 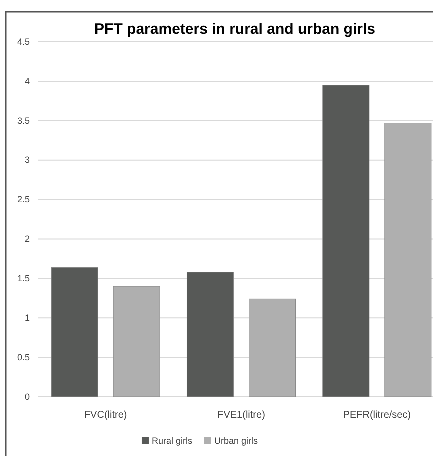 I want to click on y-tick-label: 2.5, so click(x=23, y=199).